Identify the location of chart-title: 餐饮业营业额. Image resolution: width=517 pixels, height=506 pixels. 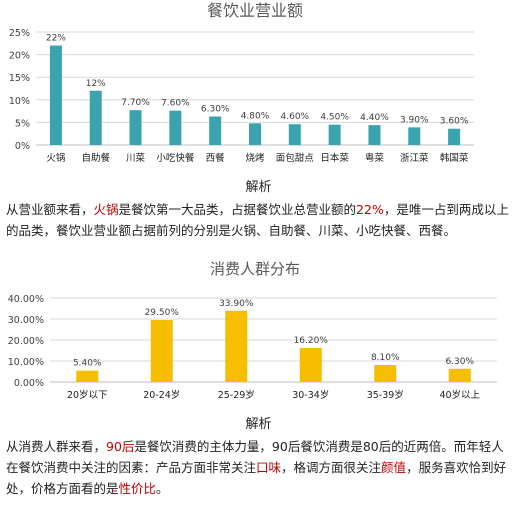
(255, 10).